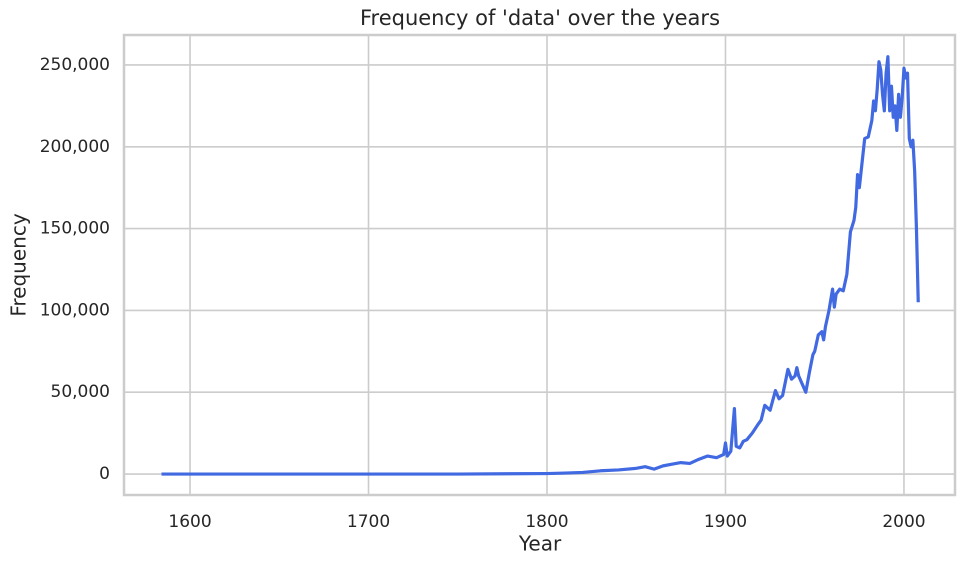 Image resolution: width=966 pixels, height=570 pixels. I want to click on chart-title: Frequency of 'data' over the years, so click(540, 18).